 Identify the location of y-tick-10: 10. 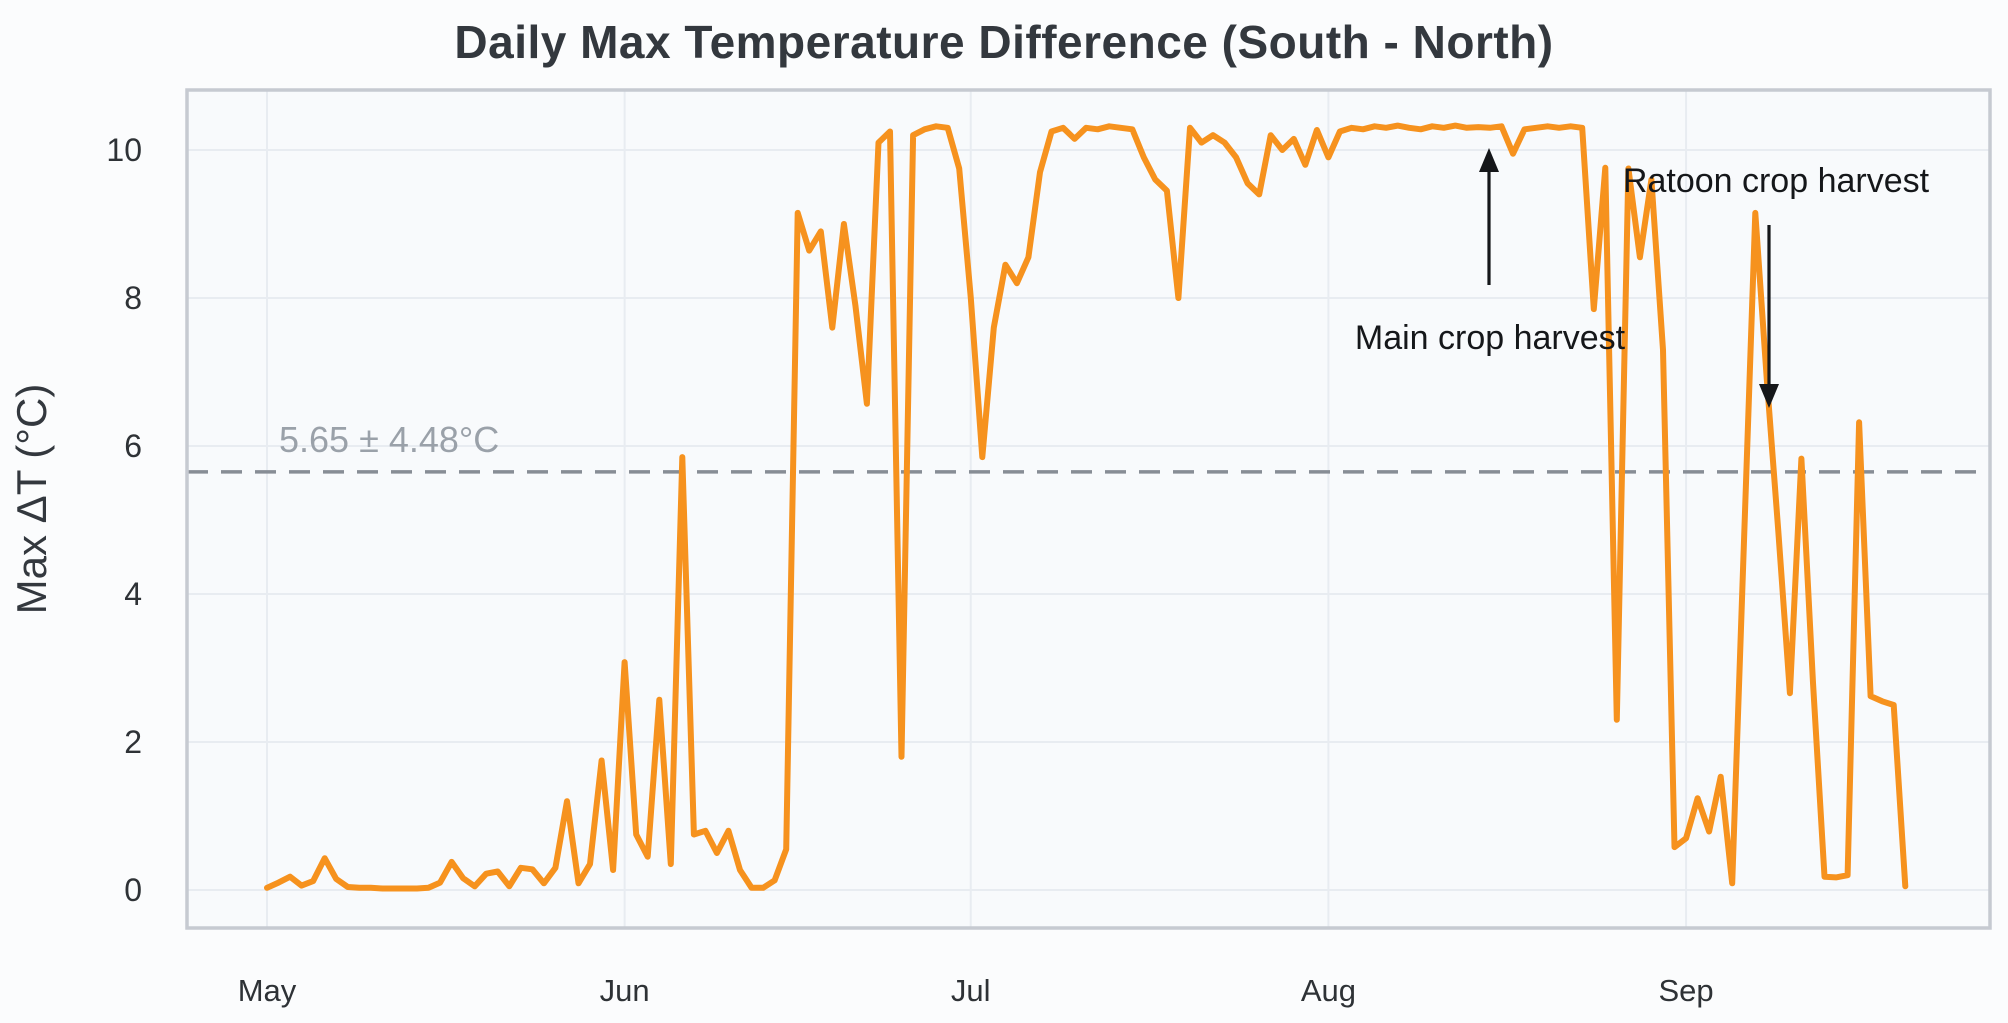
(124, 150).